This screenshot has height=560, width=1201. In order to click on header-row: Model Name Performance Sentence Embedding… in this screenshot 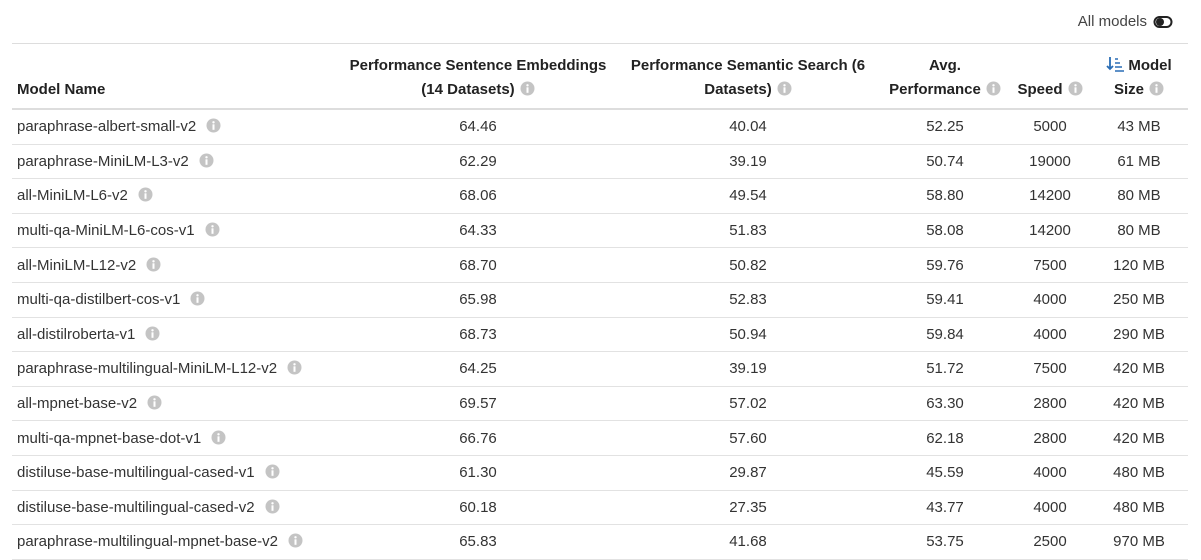, I will do `click(600, 76)`.